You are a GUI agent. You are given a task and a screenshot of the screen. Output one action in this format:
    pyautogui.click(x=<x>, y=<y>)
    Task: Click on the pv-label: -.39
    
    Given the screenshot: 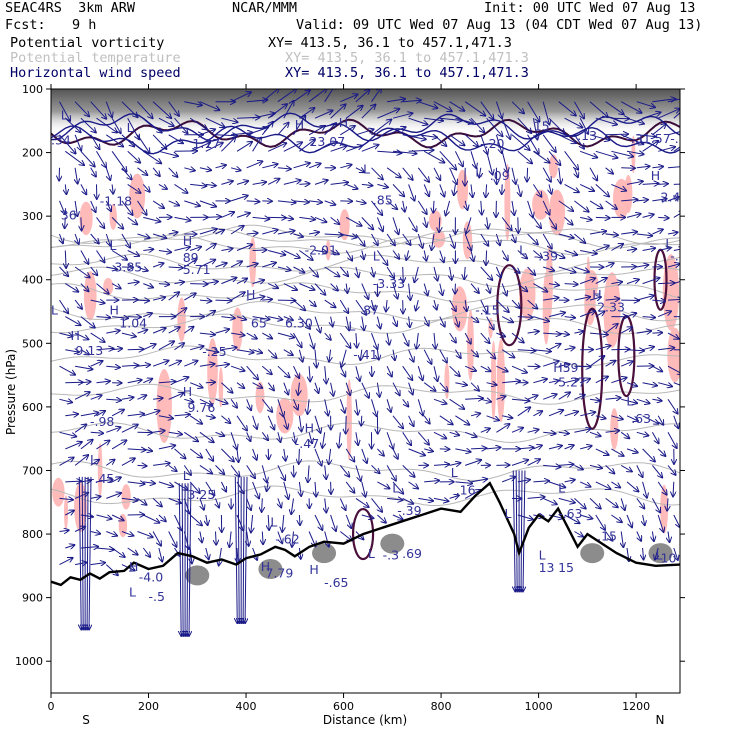 What is the action you would take?
    pyautogui.click(x=546, y=256)
    